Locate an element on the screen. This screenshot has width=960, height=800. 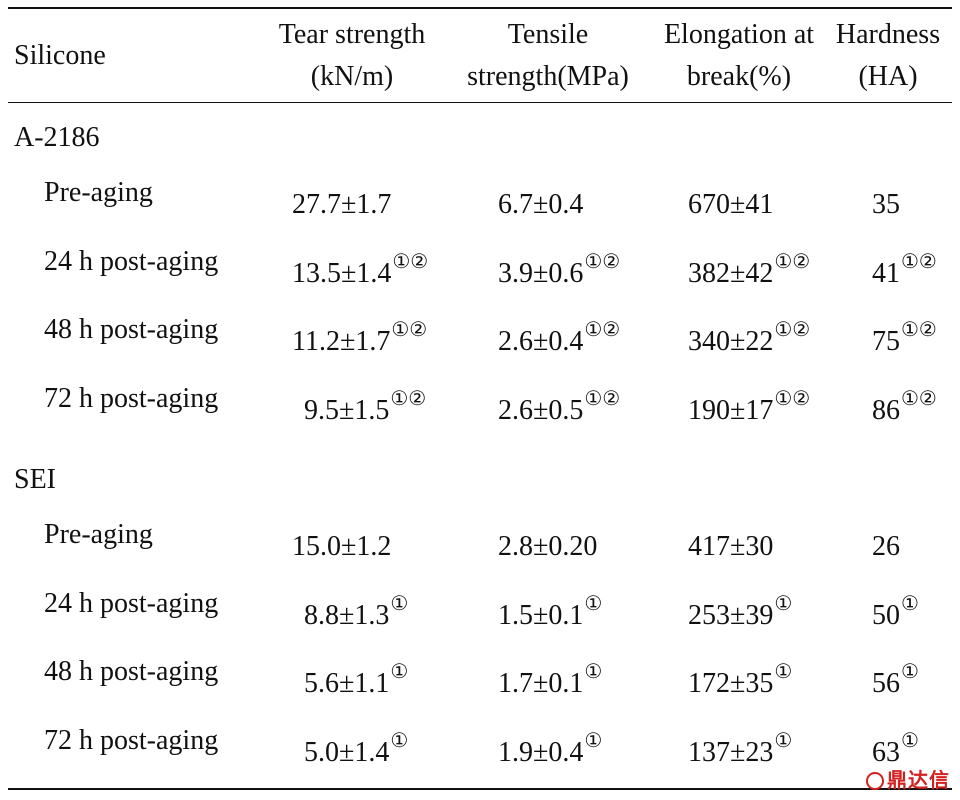
header-elongation: Elongation at break(%) is located at coordinates (739, 56).